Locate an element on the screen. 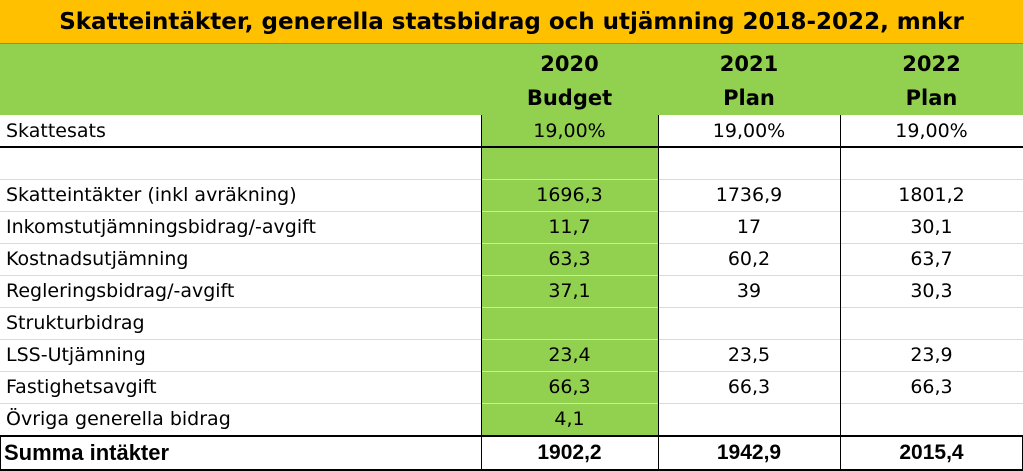 The height and width of the screenshot is (471, 1023). row-label is located at coordinates (240, 163).